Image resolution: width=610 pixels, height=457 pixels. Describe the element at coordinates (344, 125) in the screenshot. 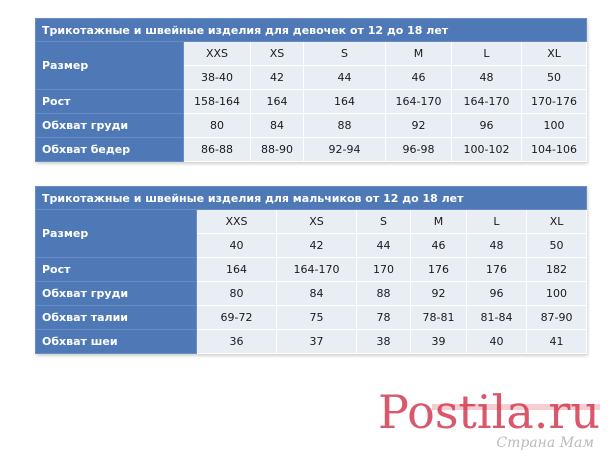

I see `girls-cell: 88` at that location.